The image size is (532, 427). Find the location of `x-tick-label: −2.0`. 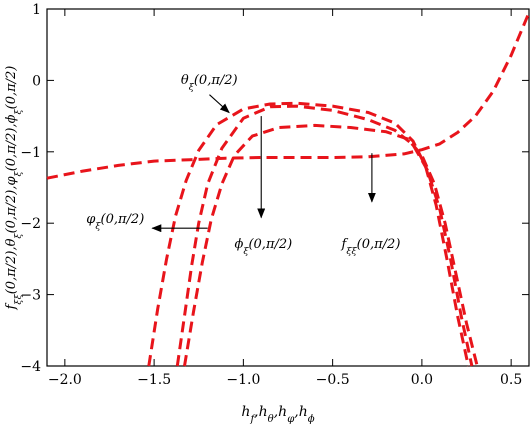

x-tick-label: −2.0 is located at coordinates (65, 380).